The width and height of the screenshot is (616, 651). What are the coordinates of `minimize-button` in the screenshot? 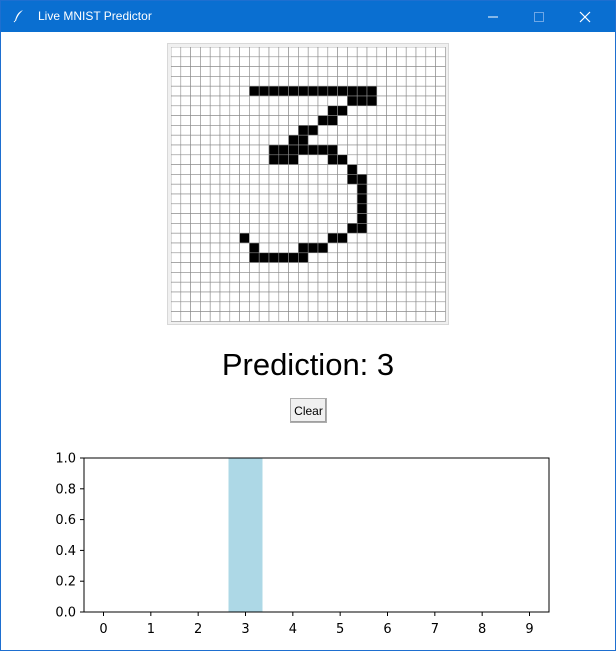 It's located at (493, 16).